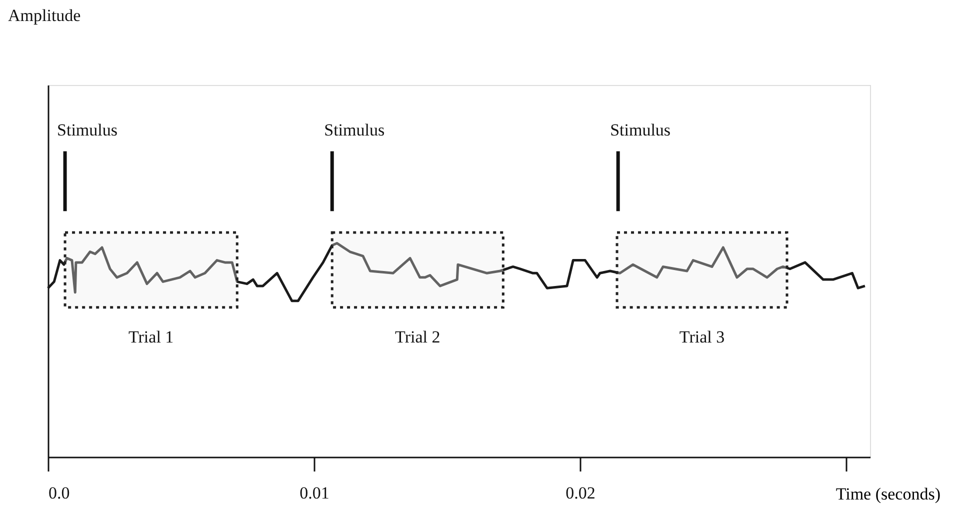 This screenshot has width=971, height=510. I want to click on band-label: Trial 3, so click(702, 336).